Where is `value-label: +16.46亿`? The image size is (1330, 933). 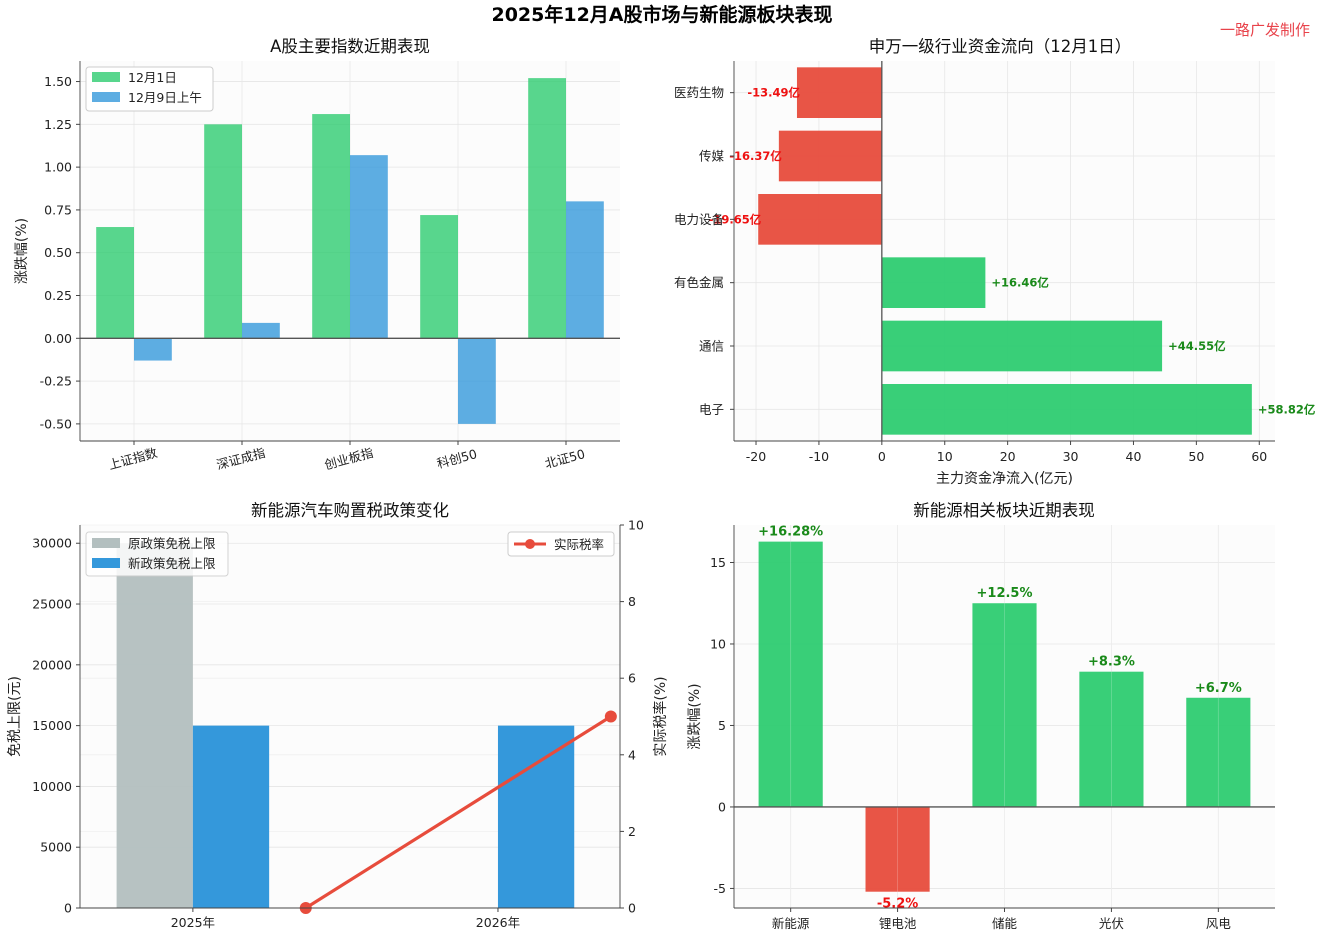
value-label: +16.46亿 is located at coordinates (1020, 283).